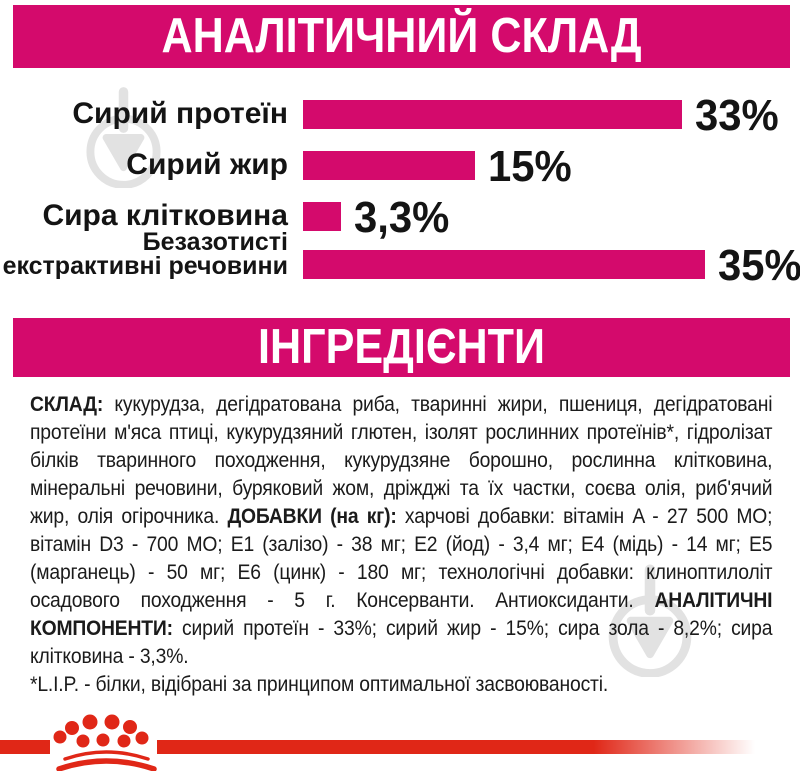 The image size is (800, 771). Describe the element at coordinates (105, 742) in the screenshot. I see `royal-canin-crown-icon` at that location.